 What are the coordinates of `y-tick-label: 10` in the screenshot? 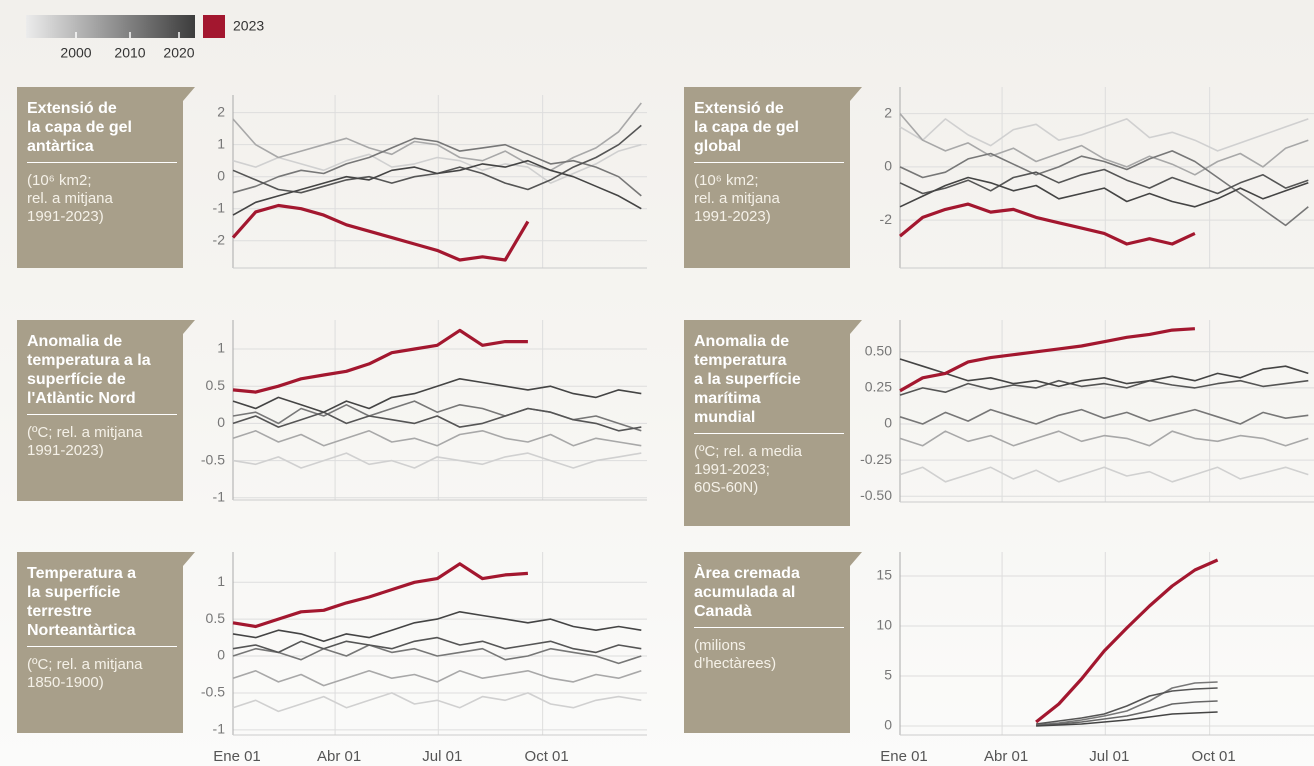 It's located at (884, 625).